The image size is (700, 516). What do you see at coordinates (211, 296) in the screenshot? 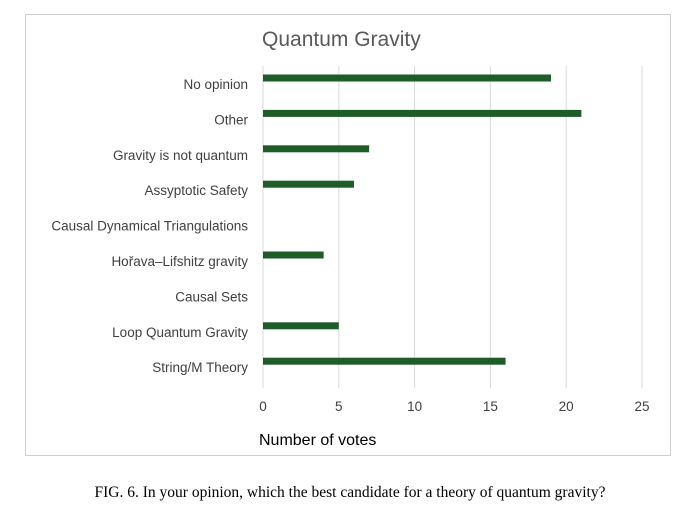
I see `category-label: Causal Sets` at bounding box center [211, 296].